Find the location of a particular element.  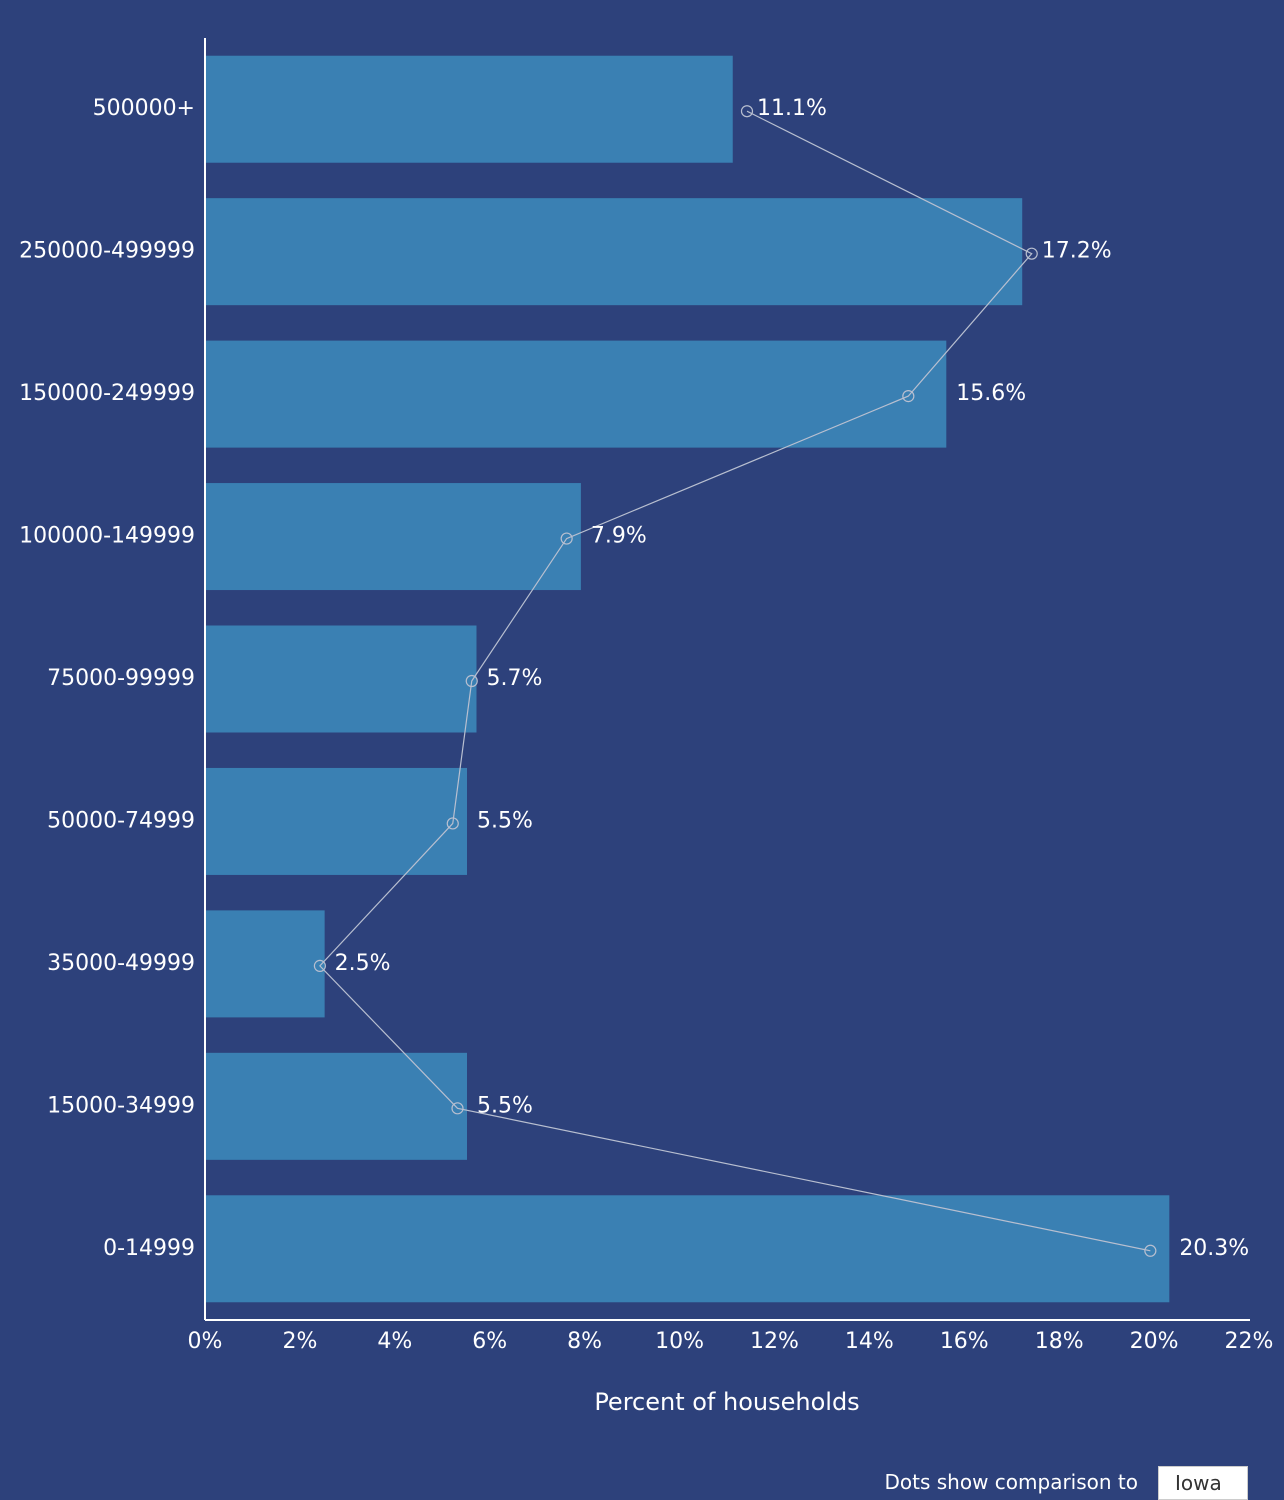

x-tick-label-5: 10% is located at coordinates (679, 1341).